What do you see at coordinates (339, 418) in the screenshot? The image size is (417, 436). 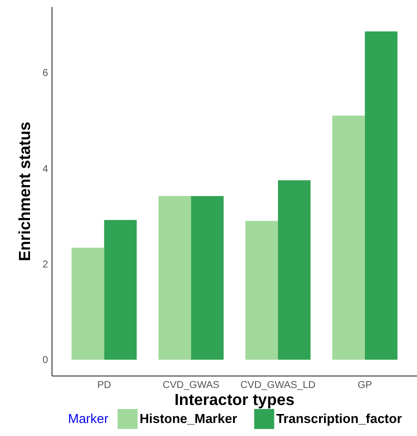 I see `legend-label: Transcription_factor` at bounding box center [339, 418].